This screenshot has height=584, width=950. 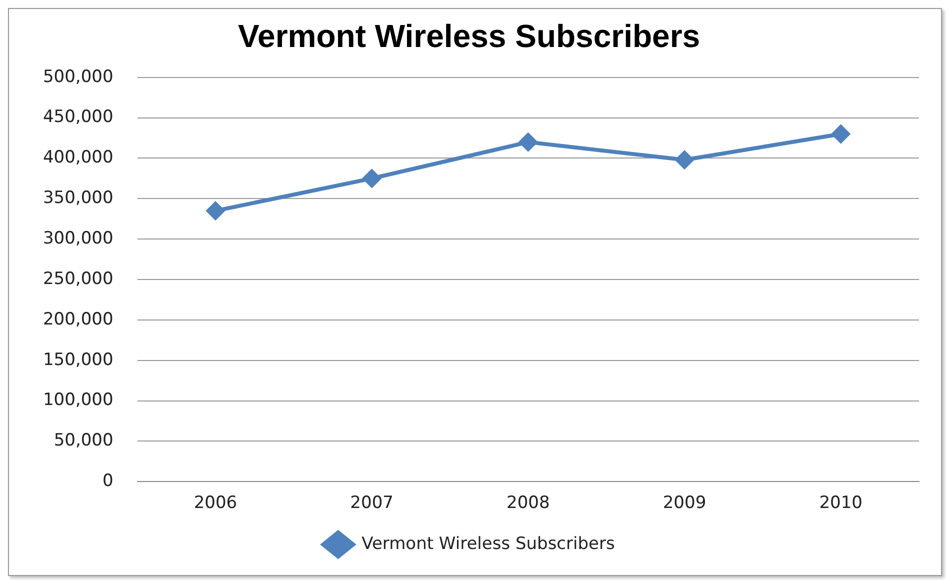 What do you see at coordinates (372, 503) in the screenshot?
I see `x-tick-label: 2007` at bounding box center [372, 503].